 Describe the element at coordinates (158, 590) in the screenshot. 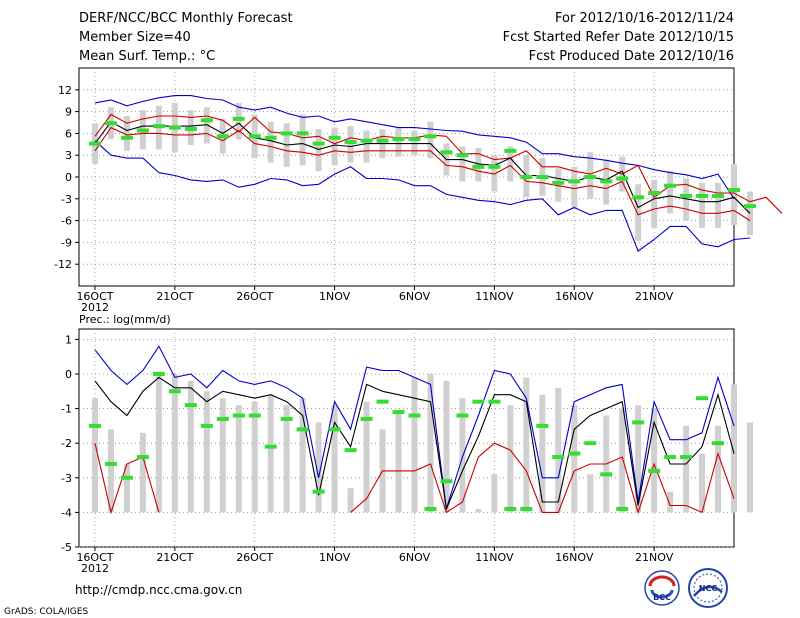

I see `footer-url: http://cmdp.ncc.cma.gov.cn` at that location.